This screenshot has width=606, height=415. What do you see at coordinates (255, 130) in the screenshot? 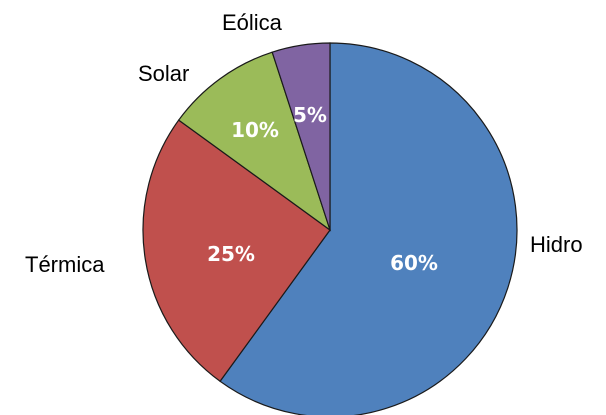
I see `data-label-solar: 10%` at bounding box center [255, 130].